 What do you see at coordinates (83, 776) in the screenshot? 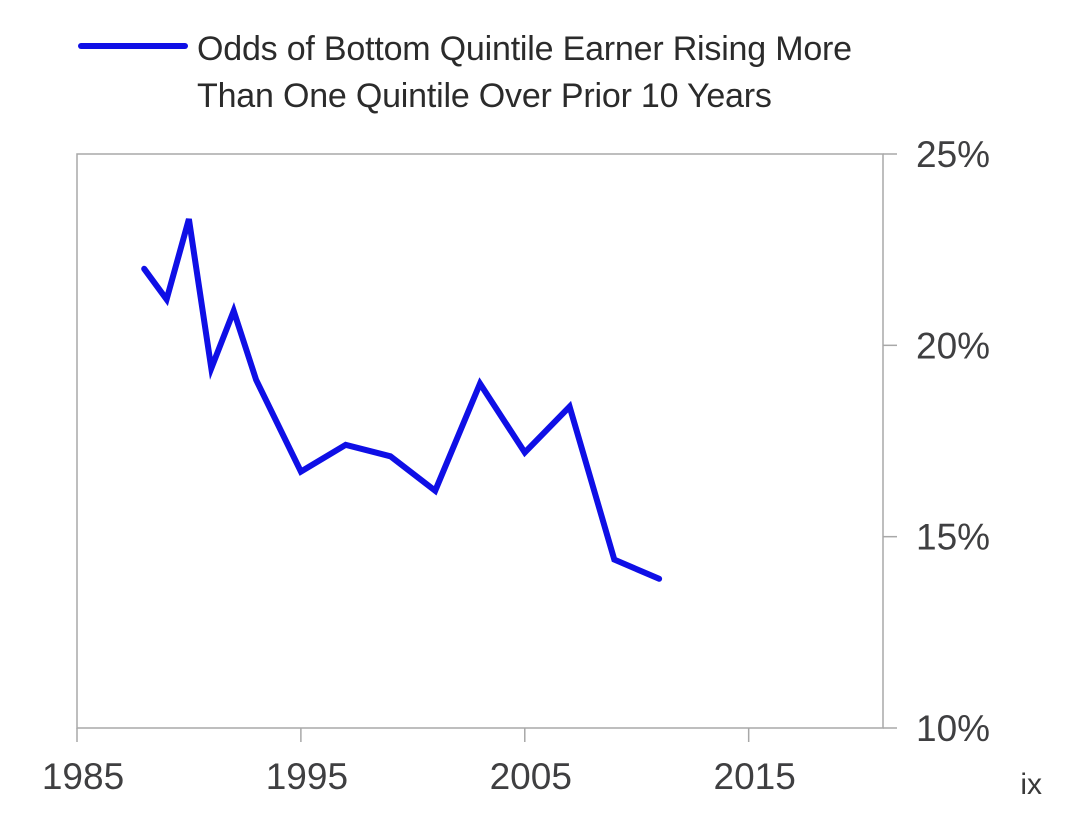
I see `x-axis-tick-label: 1985` at bounding box center [83, 776].